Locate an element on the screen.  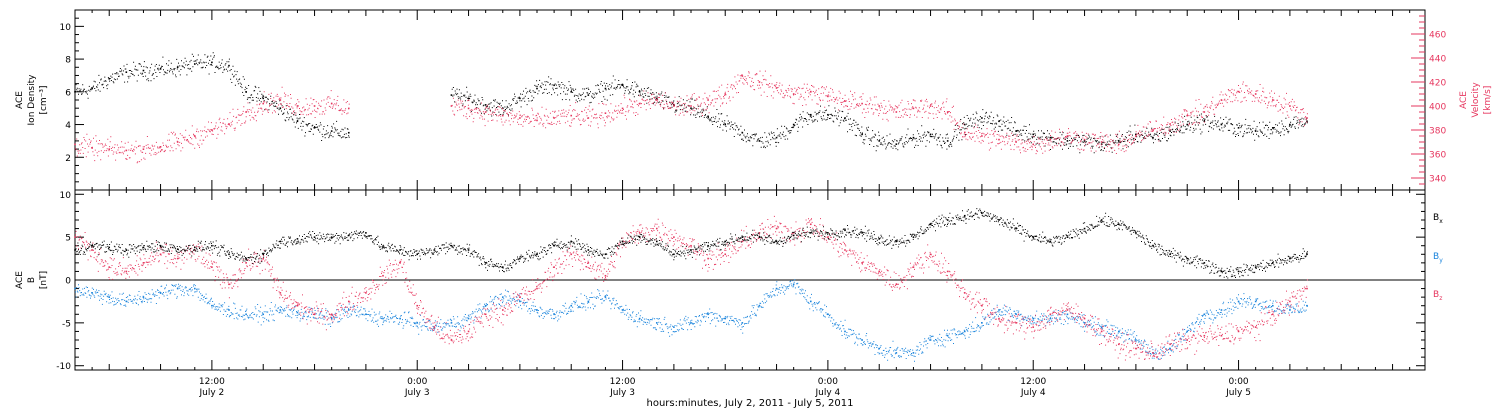
bottom-tick-label: -10 is located at coordinates (63, 367).